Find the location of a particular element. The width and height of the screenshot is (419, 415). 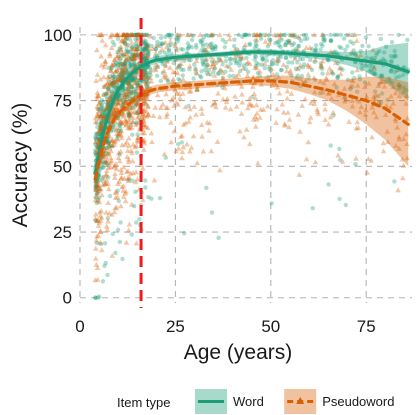

y-tick-label: 100 is located at coordinates (58, 35).